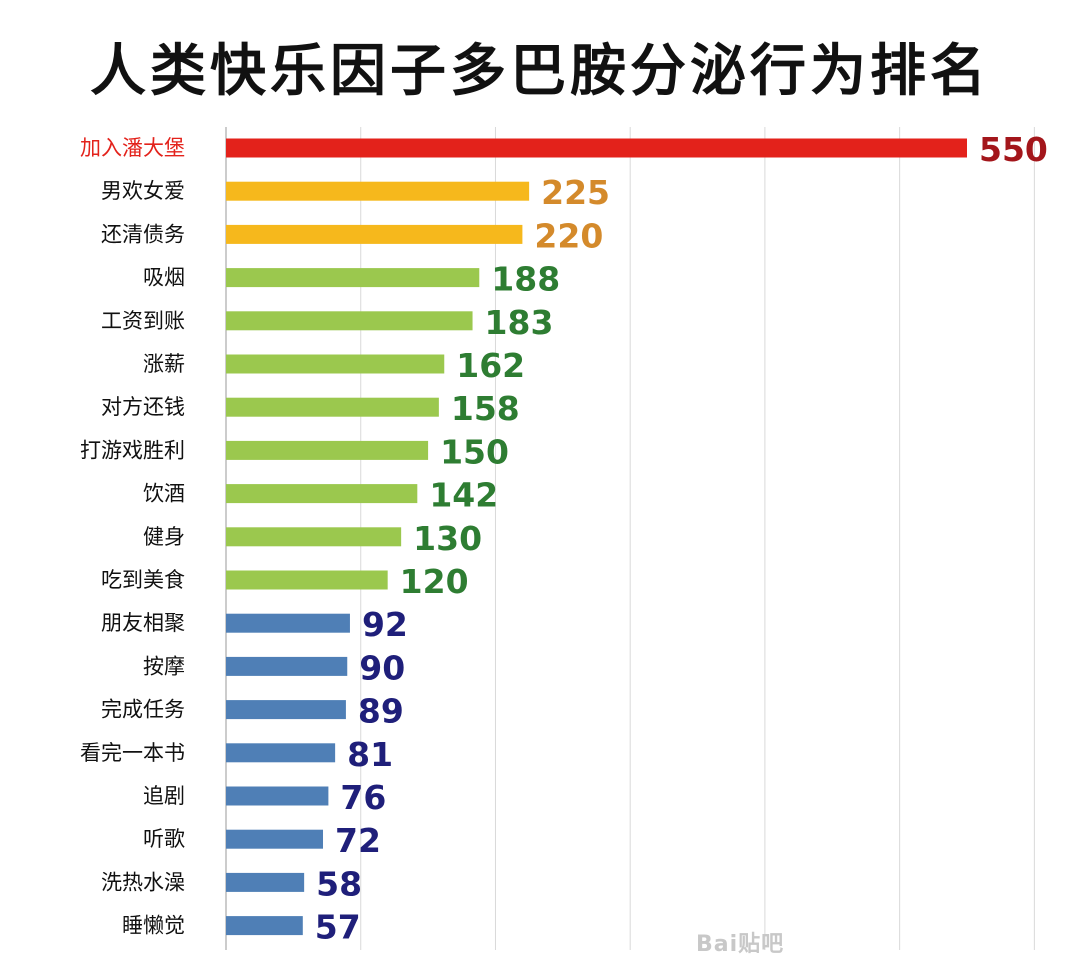 Image resolution: width=1080 pixels, height=966 pixels. I want to click on value-label: 183, so click(519, 322).